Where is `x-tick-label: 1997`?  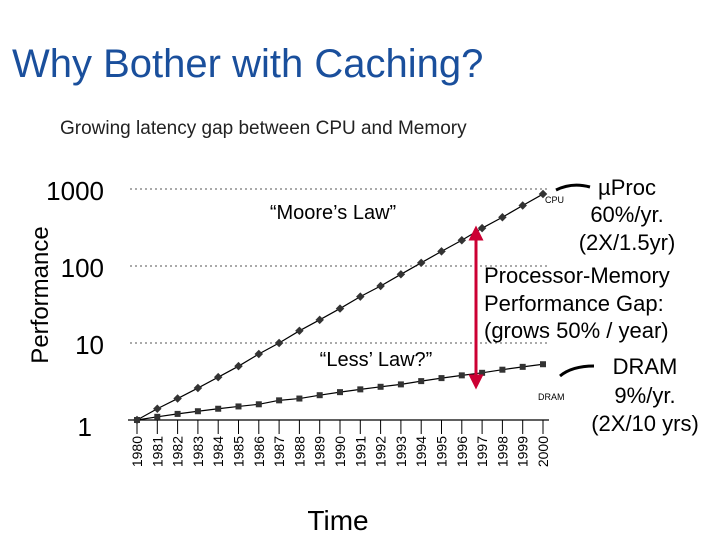 x-tick-label: 1997 is located at coordinates (482, 451).